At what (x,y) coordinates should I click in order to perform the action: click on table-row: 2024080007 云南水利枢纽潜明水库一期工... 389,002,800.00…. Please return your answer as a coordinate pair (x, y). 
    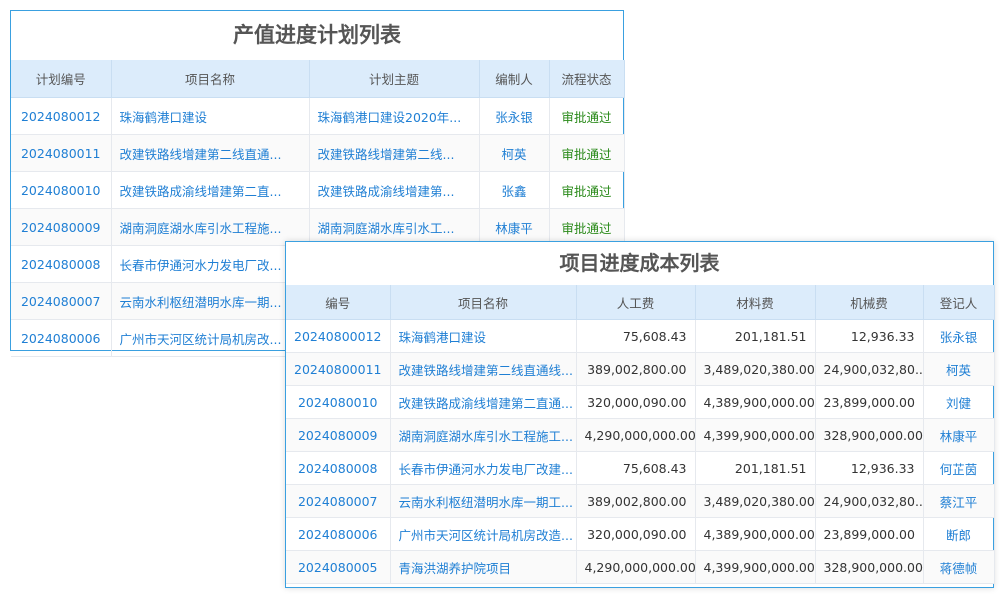
    Looking at the image, I should click on (640, 501).